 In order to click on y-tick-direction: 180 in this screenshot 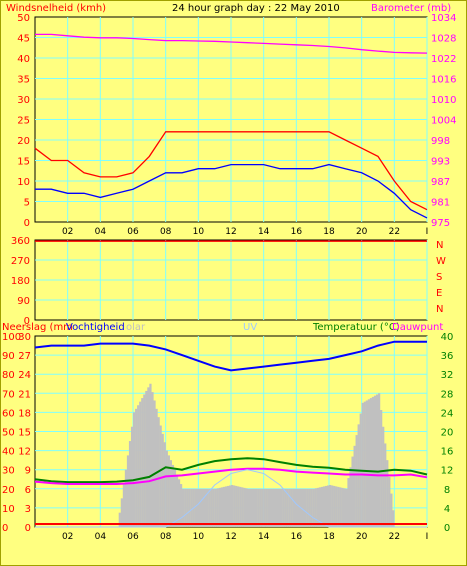, I will do `click(20, 281)`.